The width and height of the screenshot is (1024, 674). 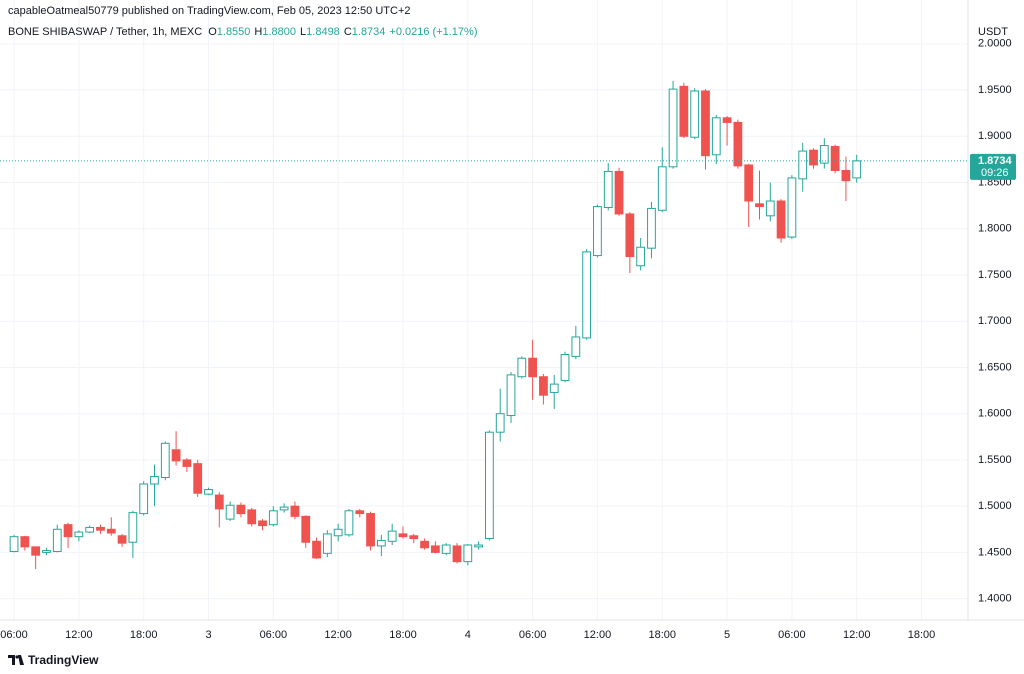 What do you see at coordinates (995, 136) in the screenshot?
I see `y-tick-label: 1.9000` at bounding box center [995, 136].